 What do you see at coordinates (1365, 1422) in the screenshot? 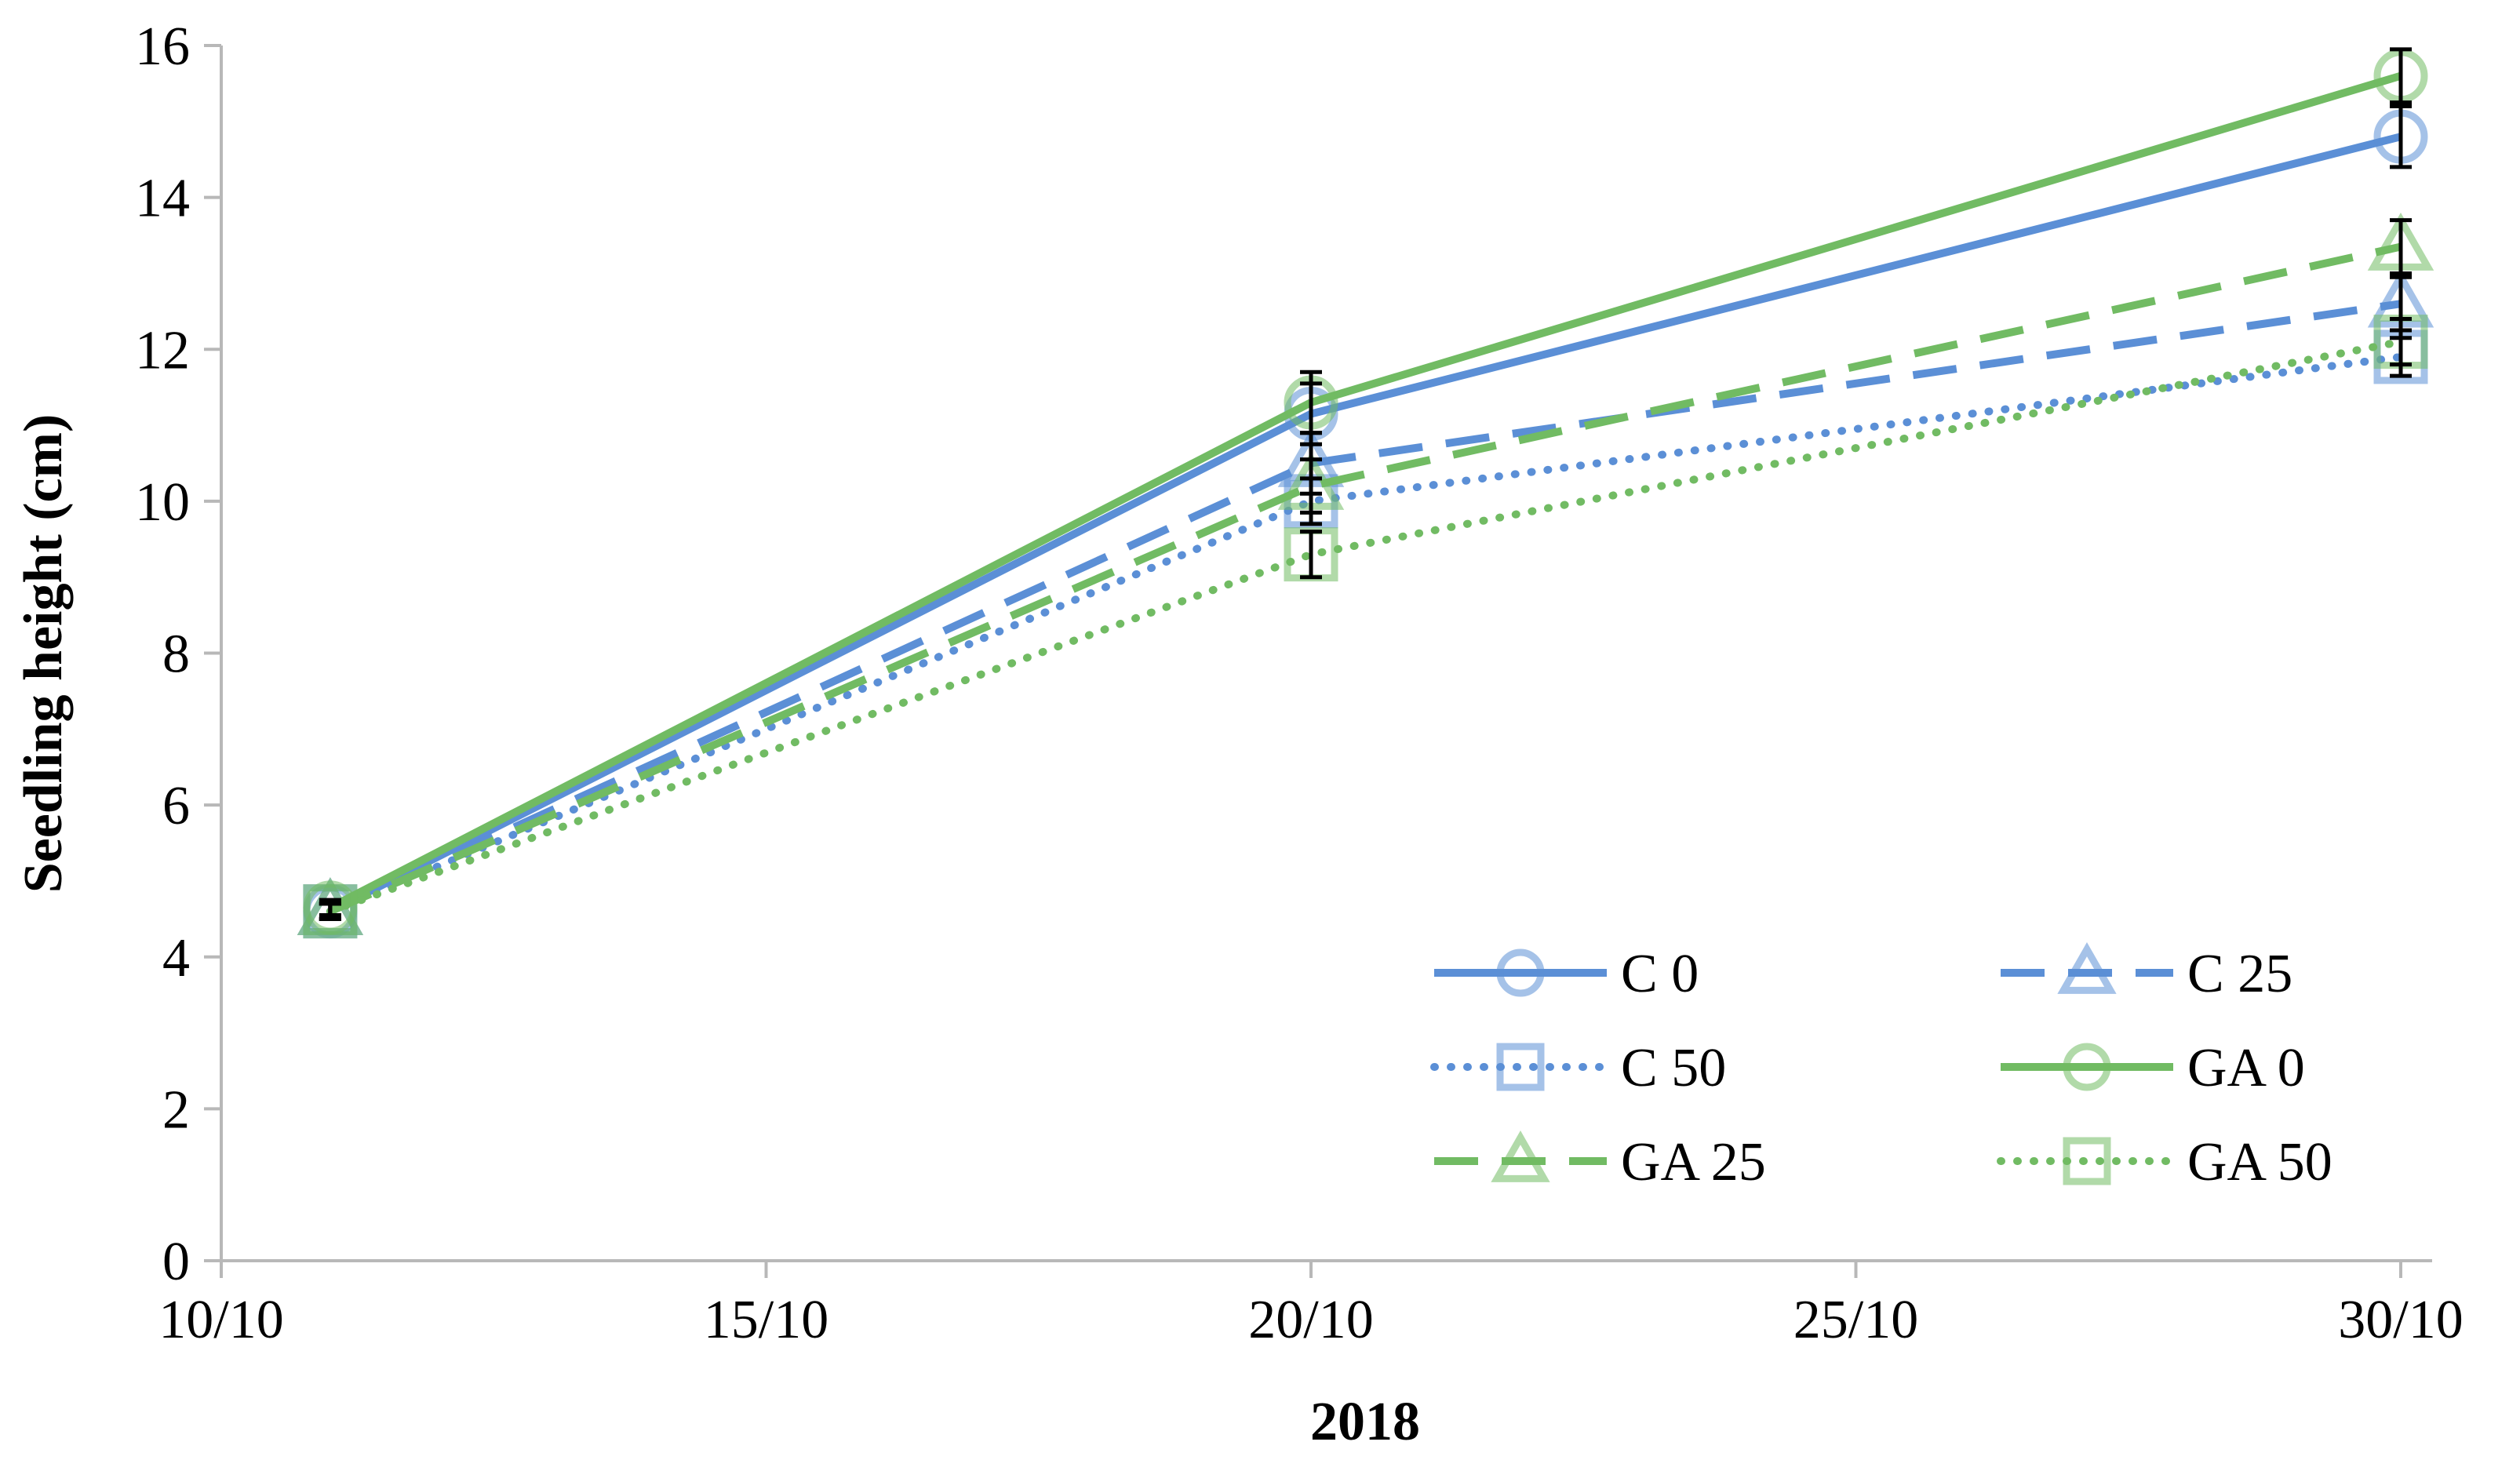
I see `x-axis-title: 2018` at bounding box center [1365, 1422].